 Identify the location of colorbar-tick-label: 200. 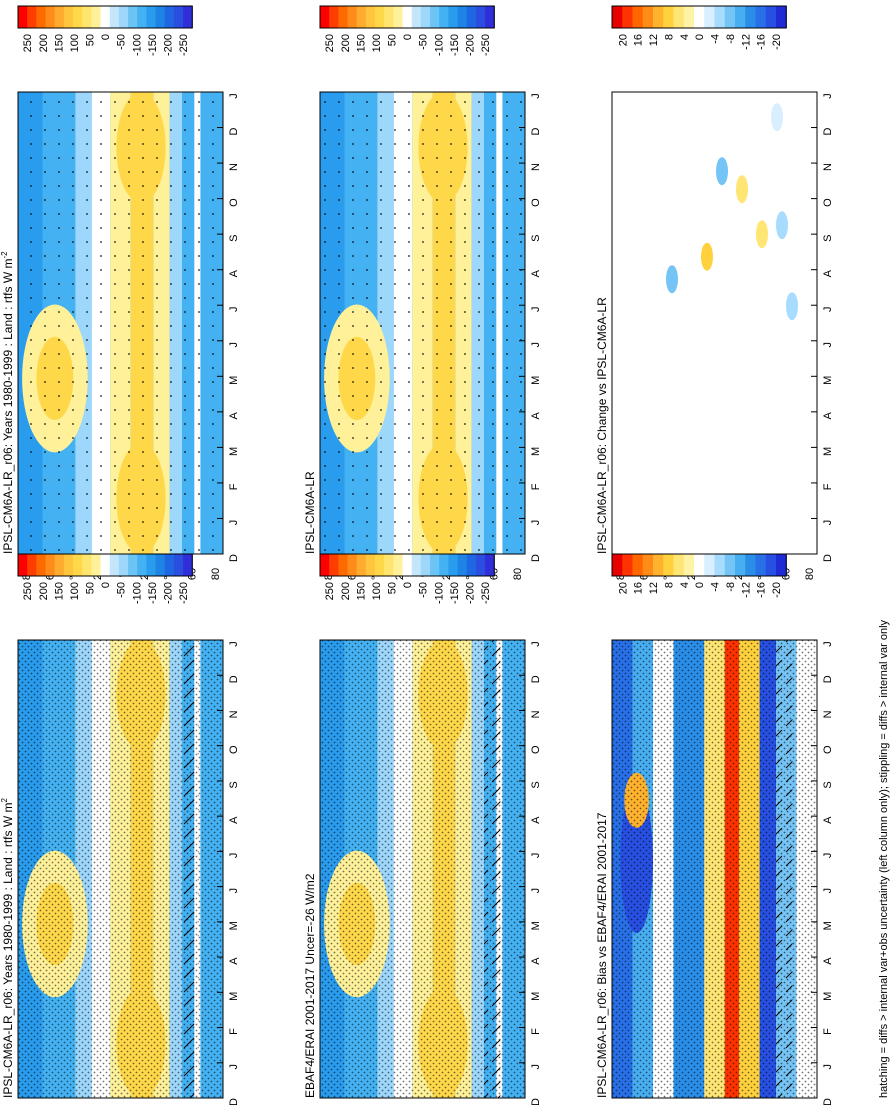
(346, 43).